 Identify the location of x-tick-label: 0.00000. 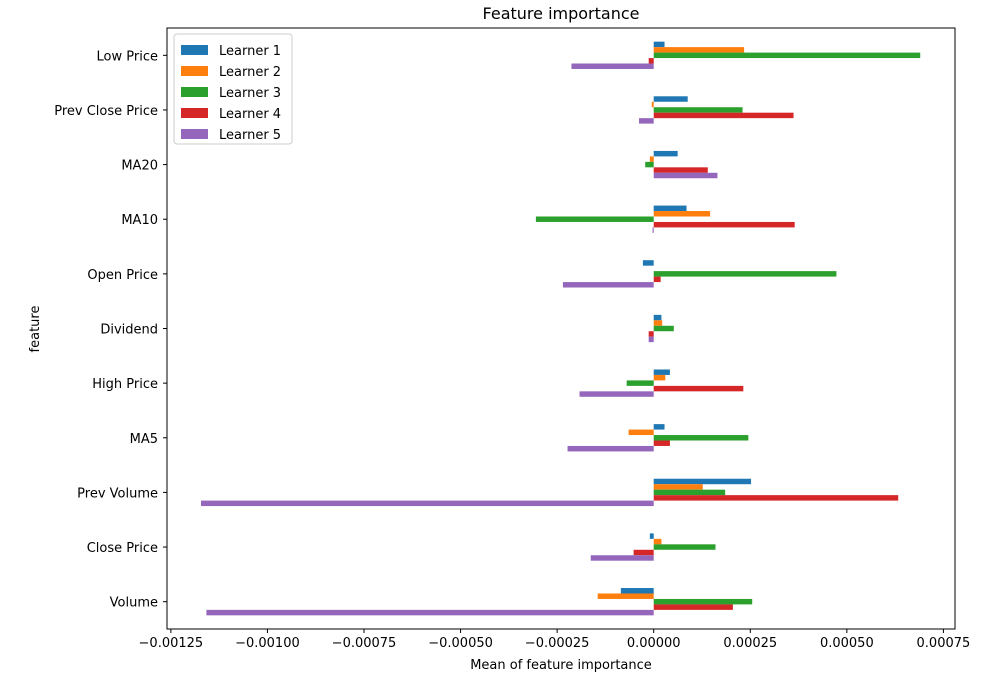
(654, 643).